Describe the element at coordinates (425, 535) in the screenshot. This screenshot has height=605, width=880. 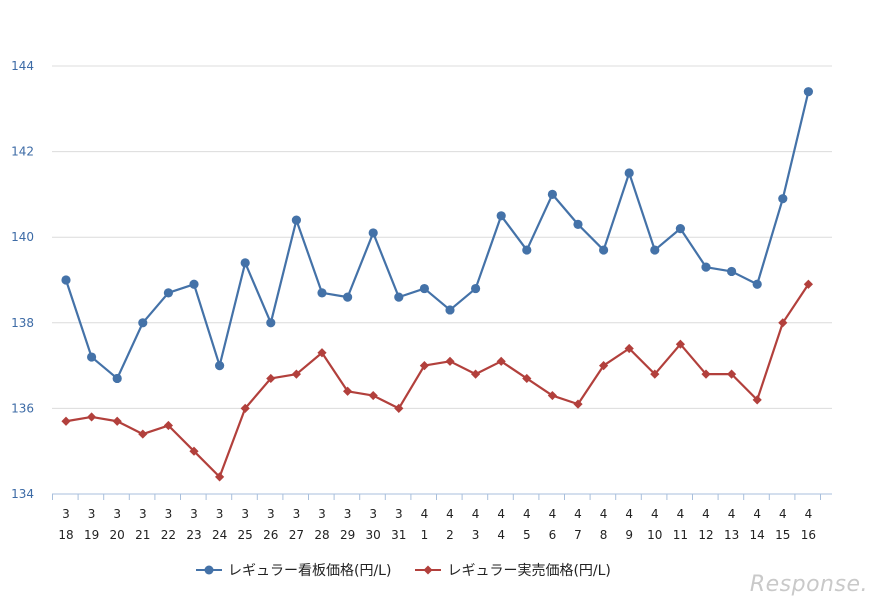
I see `x-tick-label-day: 1` at that location.